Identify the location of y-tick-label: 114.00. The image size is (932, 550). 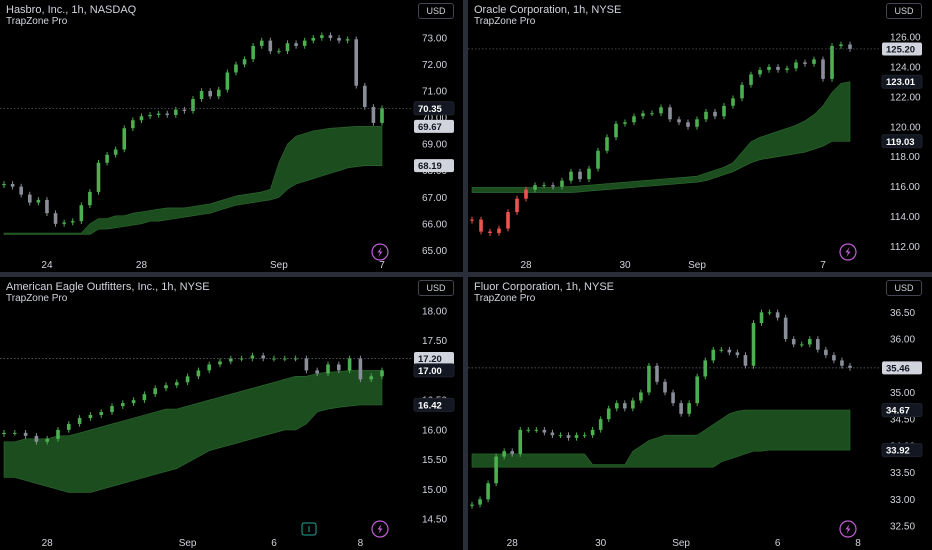
(905, 217).